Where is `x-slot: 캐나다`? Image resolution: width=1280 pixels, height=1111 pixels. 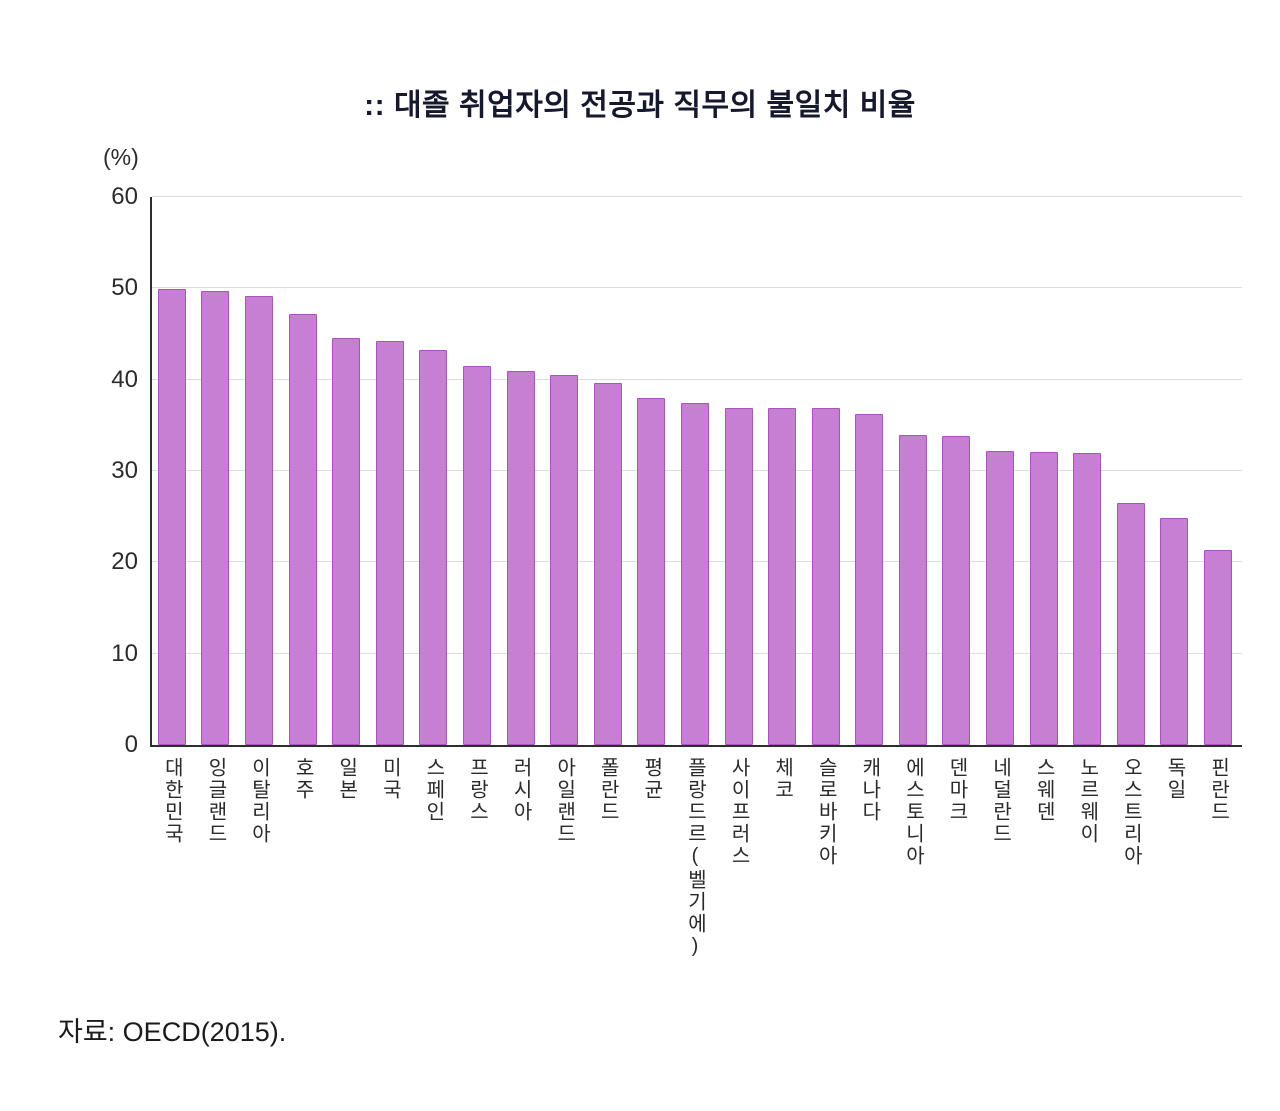 x-slot: 캐나다 is located at coordinates (870, 790).